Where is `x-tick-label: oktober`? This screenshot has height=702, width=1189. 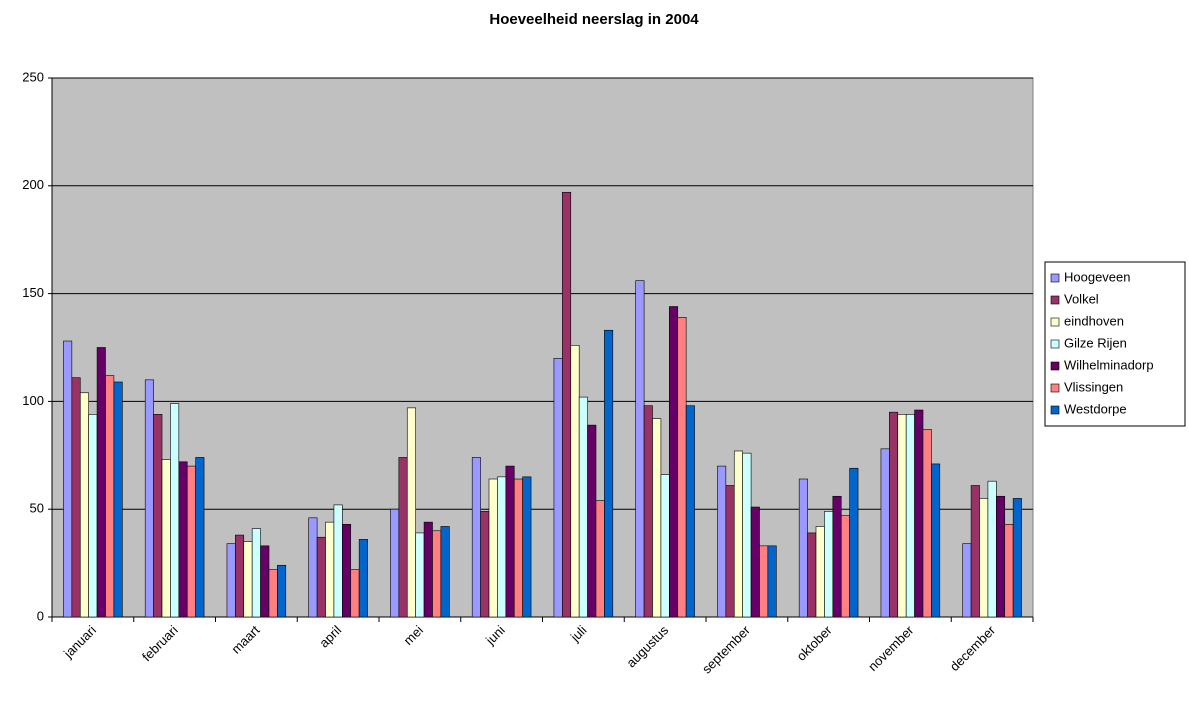 x-tick-label: oktober is located at coordinates (814, 643).